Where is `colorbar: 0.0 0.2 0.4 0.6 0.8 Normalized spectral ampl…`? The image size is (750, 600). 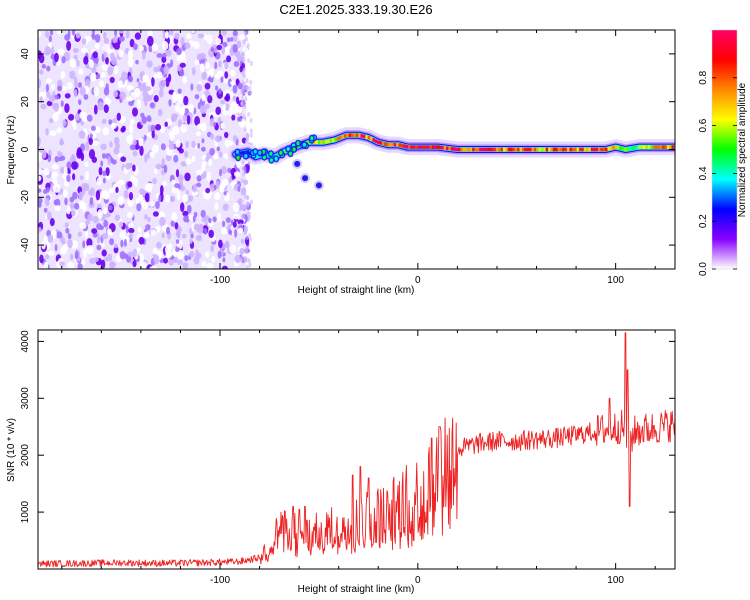 colorbar: 0.0 0.2 0.4 0.6 0.8 Normalized spectral ampl… is located at coordinates (723, 152).